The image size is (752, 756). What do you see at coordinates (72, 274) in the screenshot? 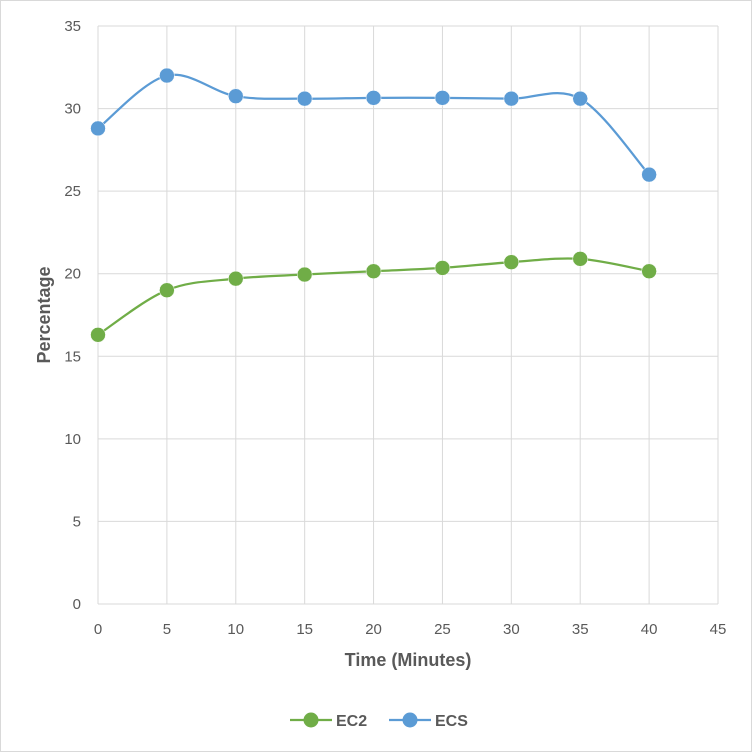
I see `y-tick-label: 20` at bounding box center [72, 274].